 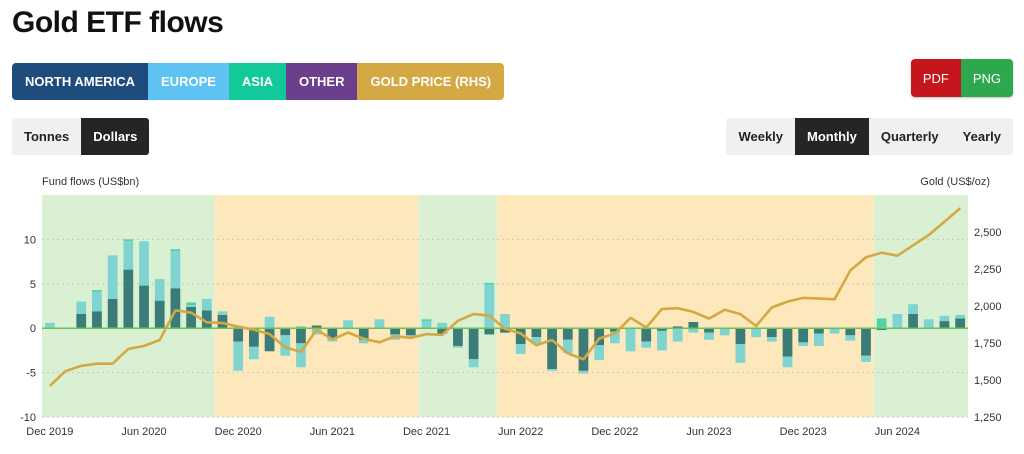 I want to click on bar-north-america-jun-2022, so click(x=521, y=336).